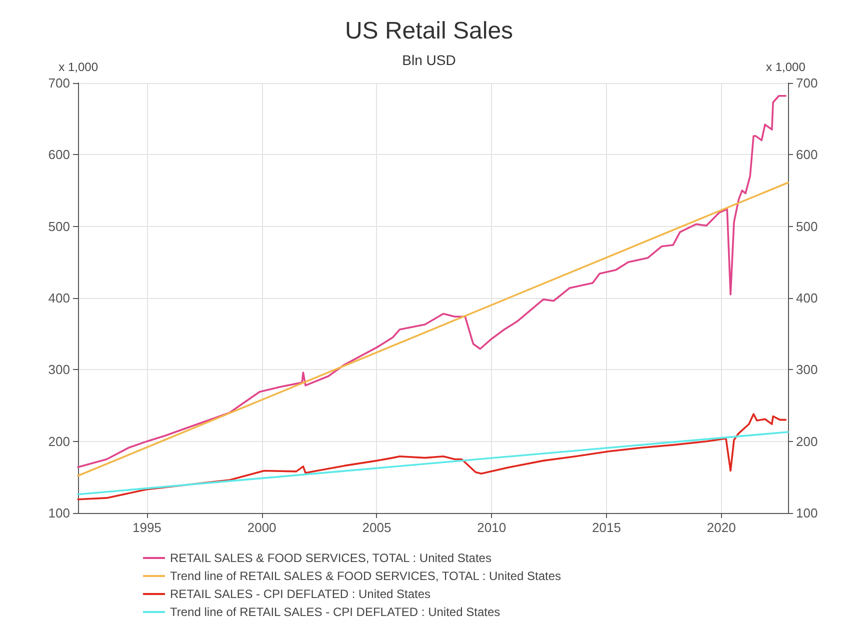 Image resolution: width=858 pixels, height=639 pixels. I want to click on x-tick-label: 1995, so click(147, 527).